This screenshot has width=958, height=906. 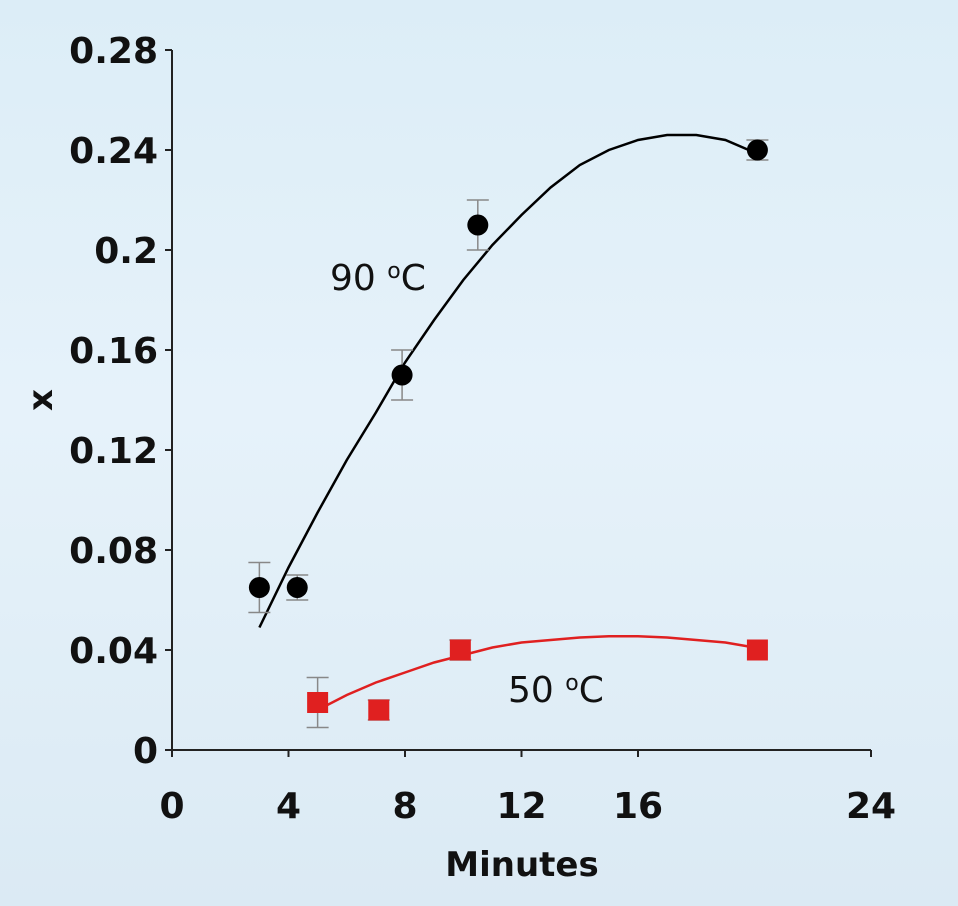 What do you see at coordinates (358, 278) in the screenshot?
I see `series-label-90c-value: 90` at bounding box center [358, 278].